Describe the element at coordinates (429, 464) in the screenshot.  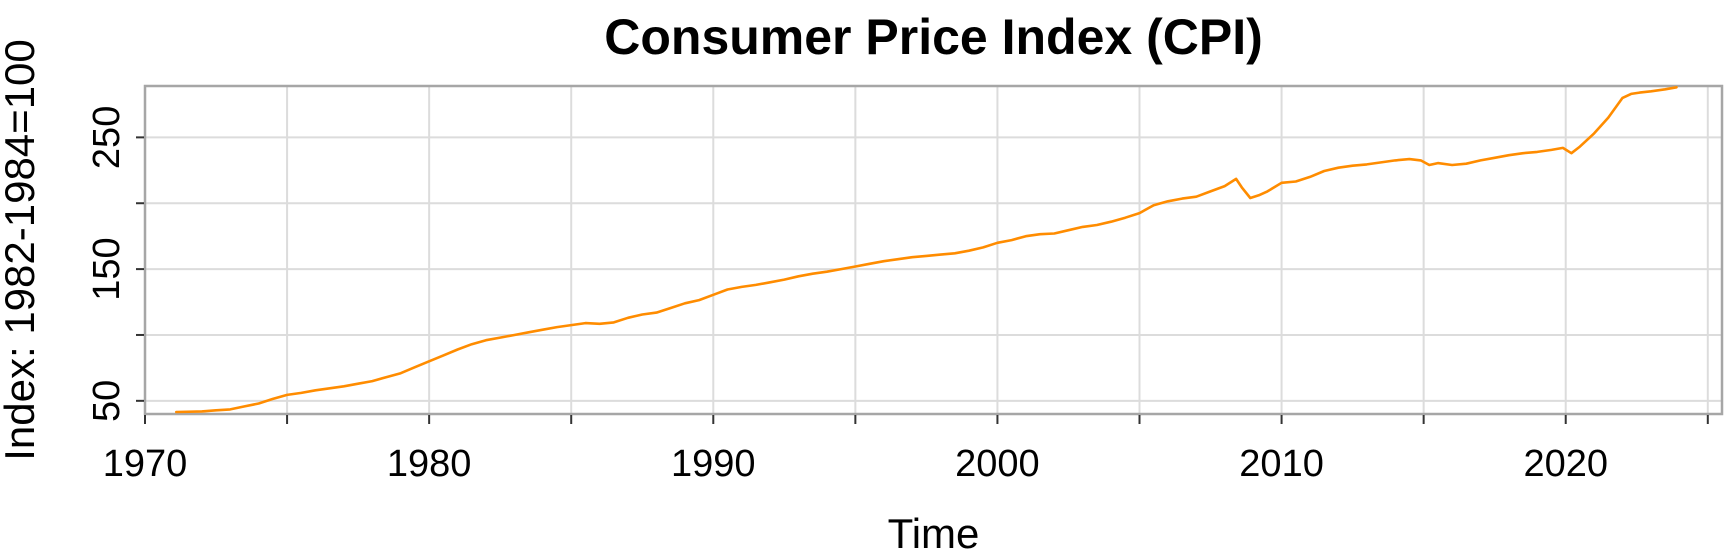
I see `x-tick-label: 1980` at that location.